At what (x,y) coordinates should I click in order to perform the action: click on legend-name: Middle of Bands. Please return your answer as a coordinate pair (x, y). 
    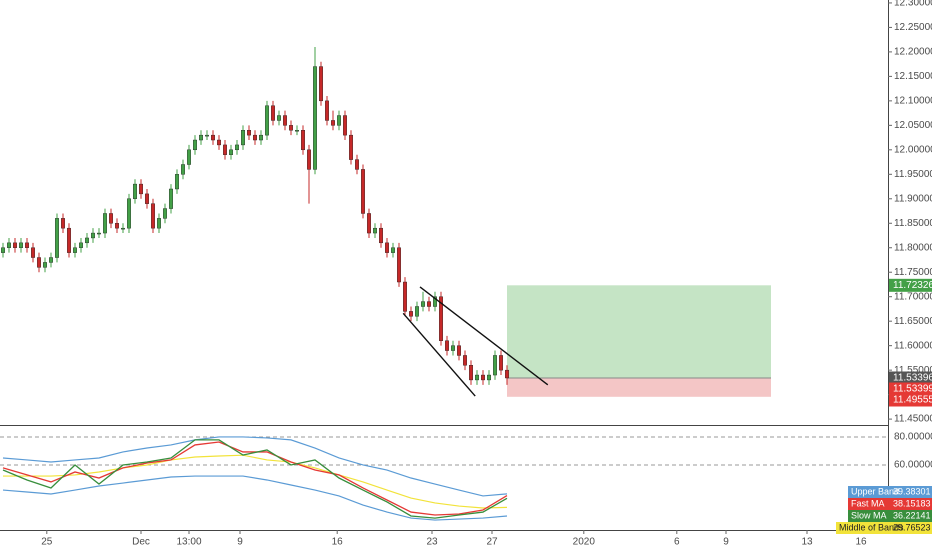
    Looking at the image, I should click on (871, 527).